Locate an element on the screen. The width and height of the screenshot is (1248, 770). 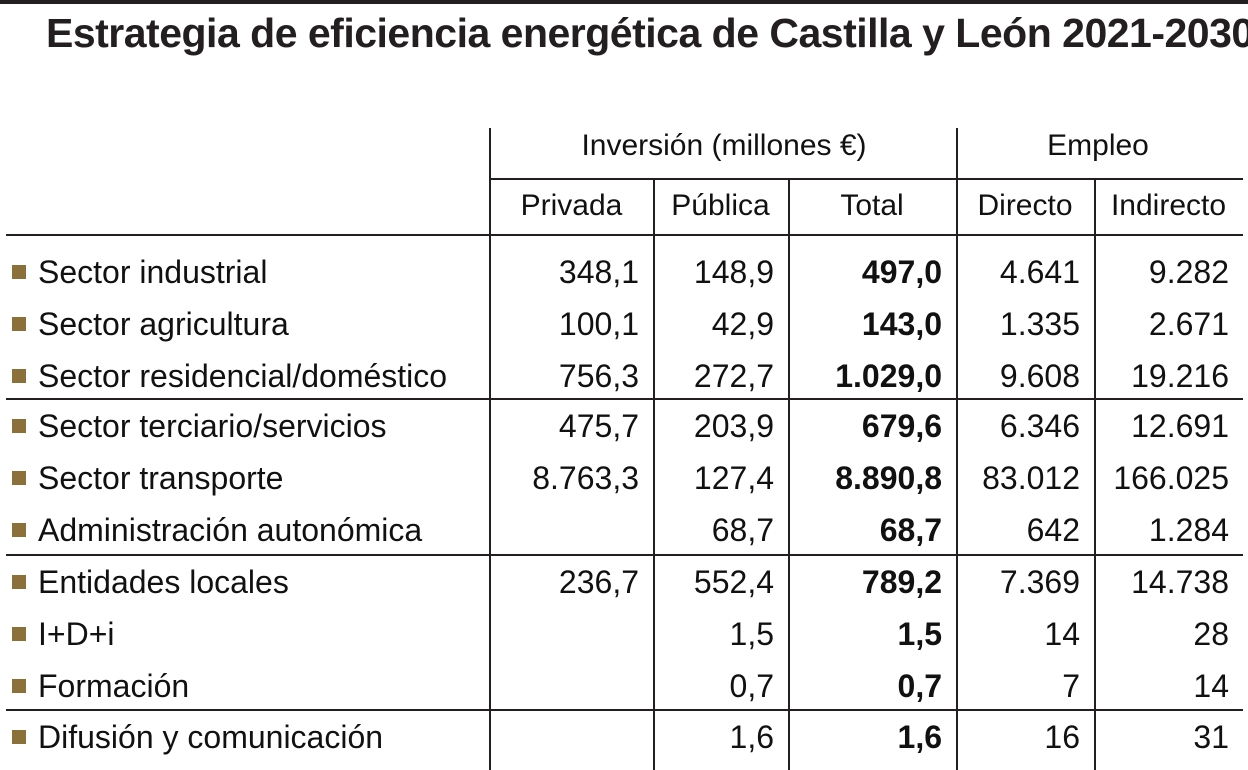
cell-privada: 8.763,3 is located at coordinates (585, 478).